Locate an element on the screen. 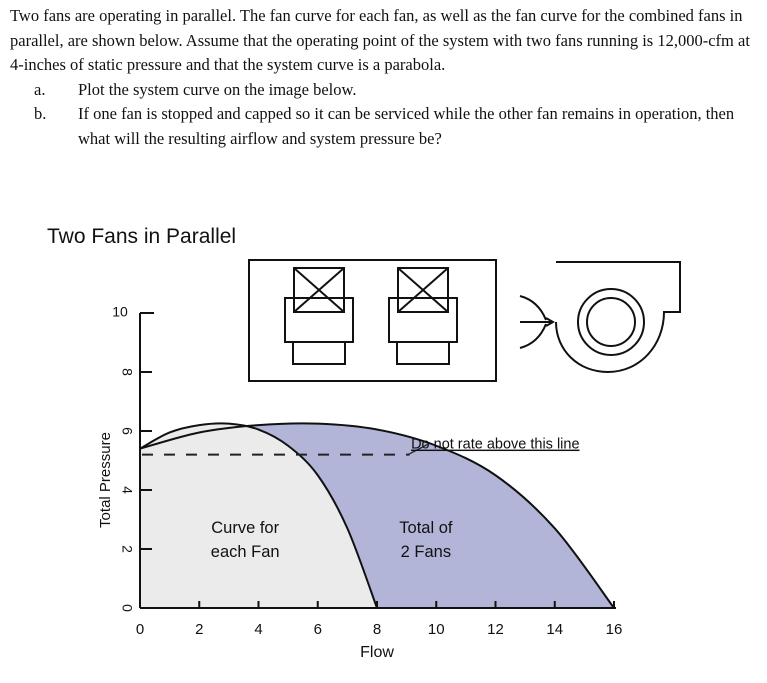 The image size is (767, 683). x-tick-label: 14 is located at coordinates (554, 629).